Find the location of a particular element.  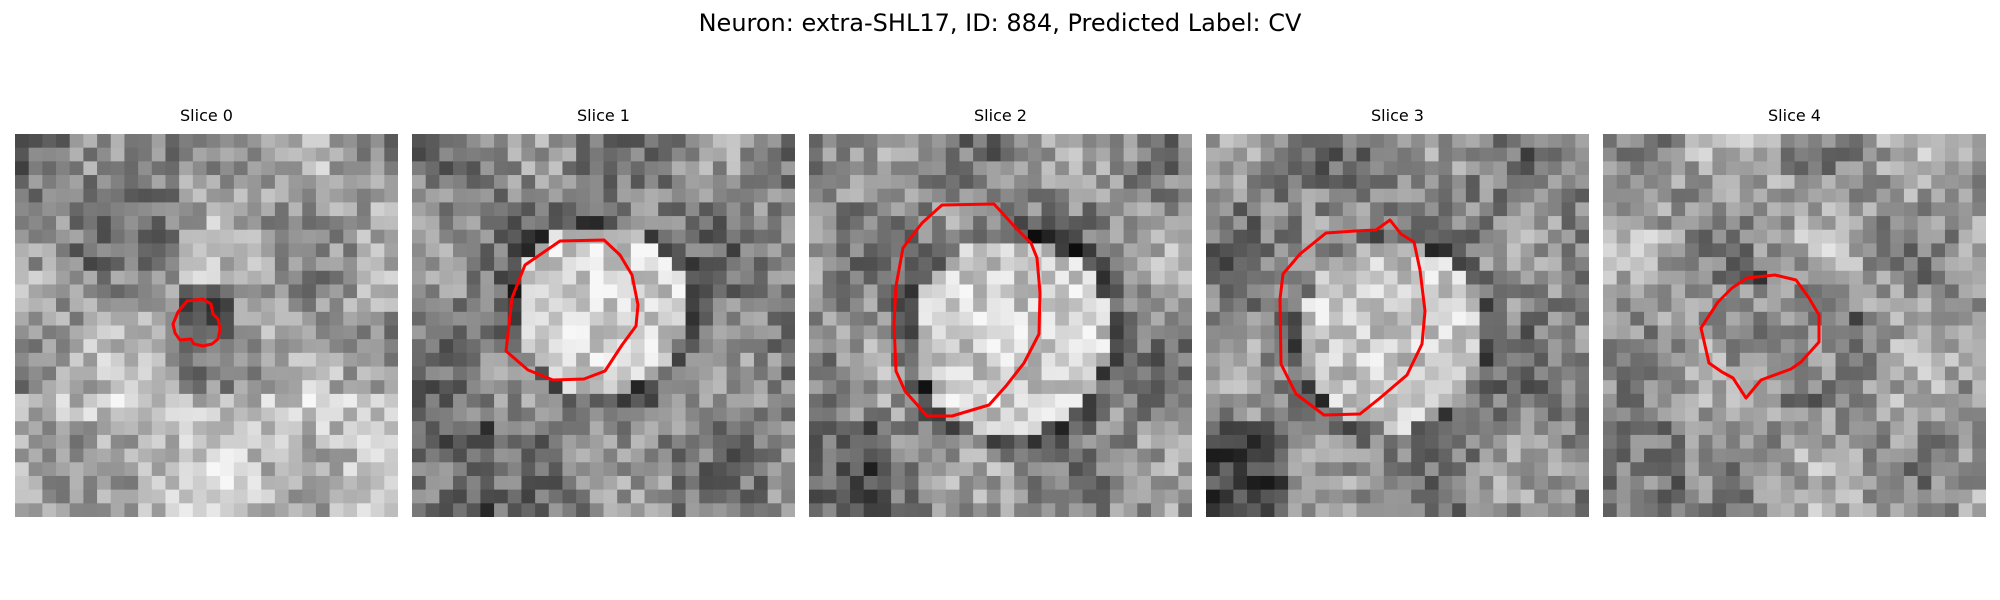

slice-panel-1: Slice 1 is located at coordinates (603, 310).